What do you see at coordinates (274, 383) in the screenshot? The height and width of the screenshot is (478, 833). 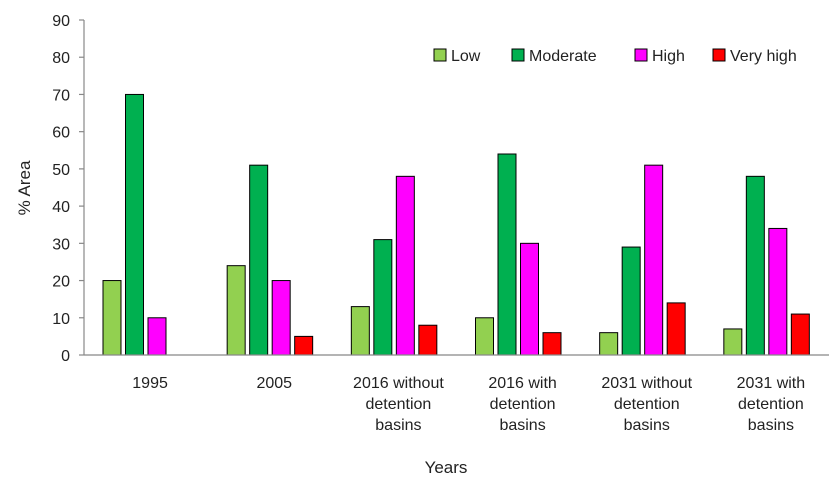 I see `x-tick-label: 2005` at bounding box center [274, 383].